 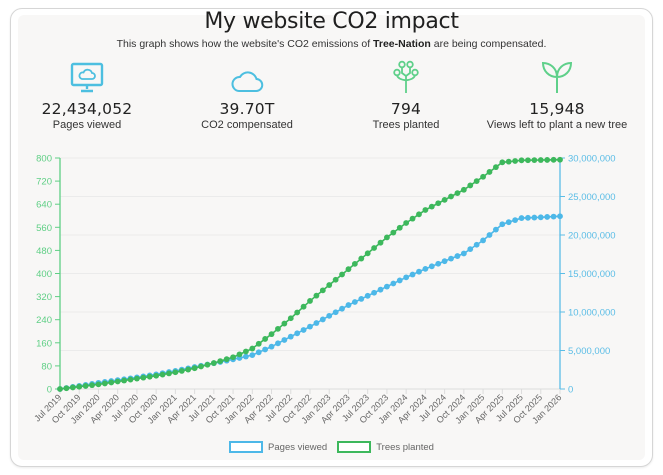 What do you see at coordinates (44, 182) in the screenshot?
I see `y-left-tick-label: 720` at bounding box center [44, 182].